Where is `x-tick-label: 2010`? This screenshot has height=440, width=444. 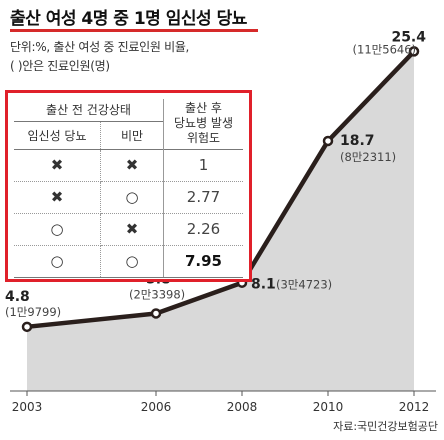 x-tick-label: 2010 is located at coordinates (328, 407).